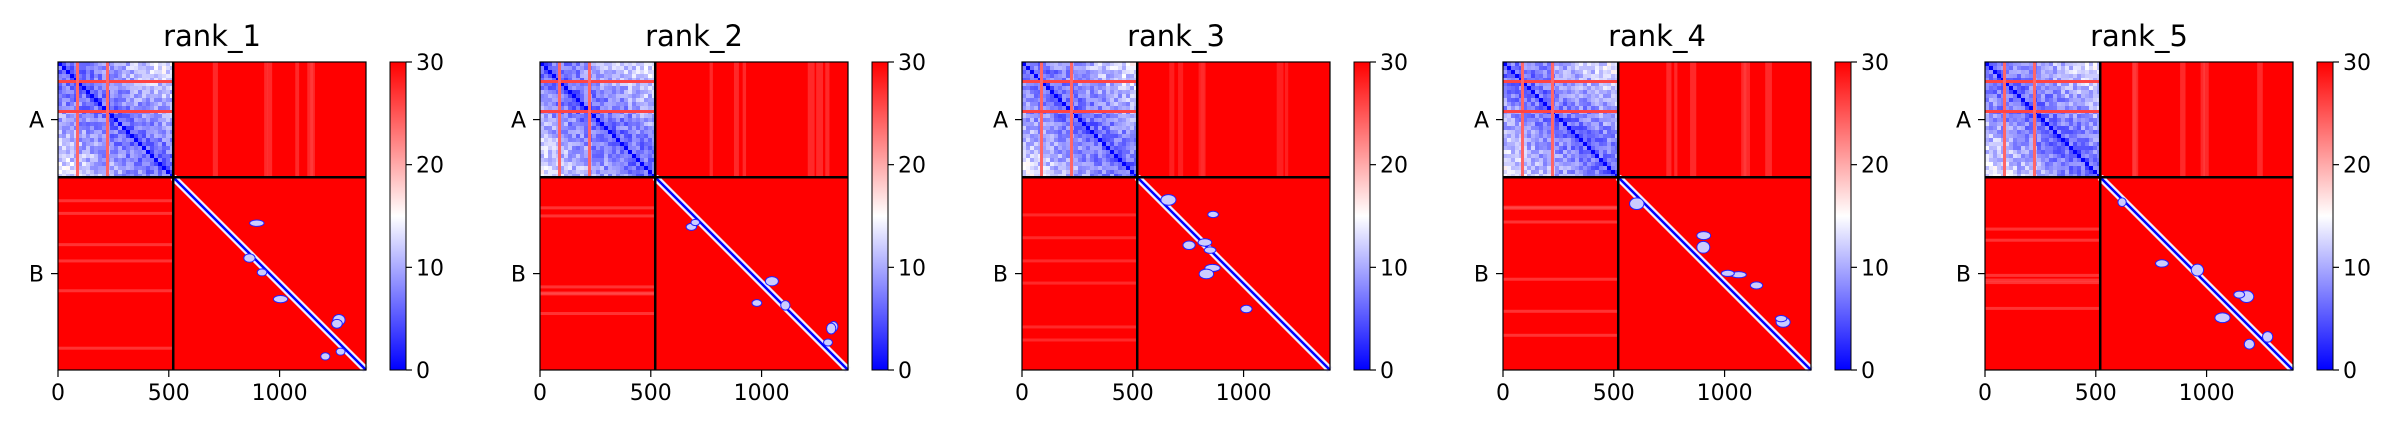  Describe the element at coordinates (751, 273) in the screenshot. I see `diagonal-core` at that location.